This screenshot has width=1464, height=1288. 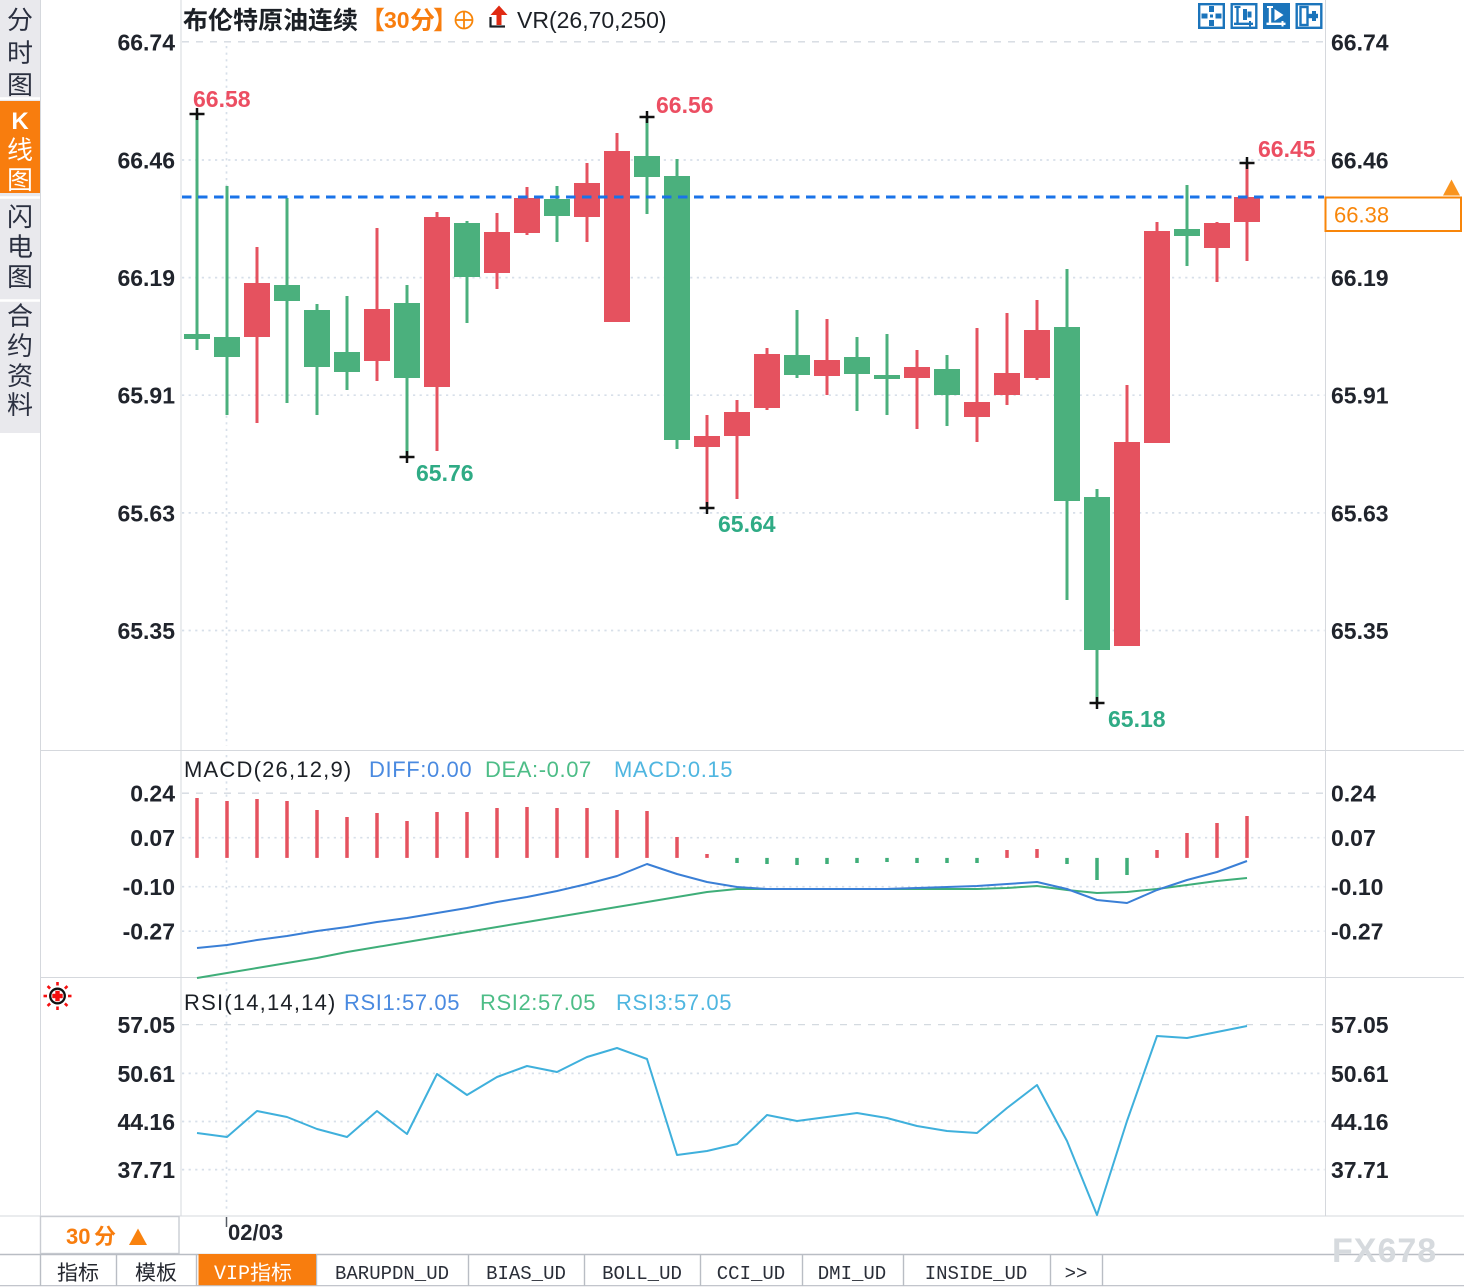 What do you see at coordinates (526, 1274) in the screenshot?
I see `svg-text: BIAS_UD` at bounding box center [526, 1274].